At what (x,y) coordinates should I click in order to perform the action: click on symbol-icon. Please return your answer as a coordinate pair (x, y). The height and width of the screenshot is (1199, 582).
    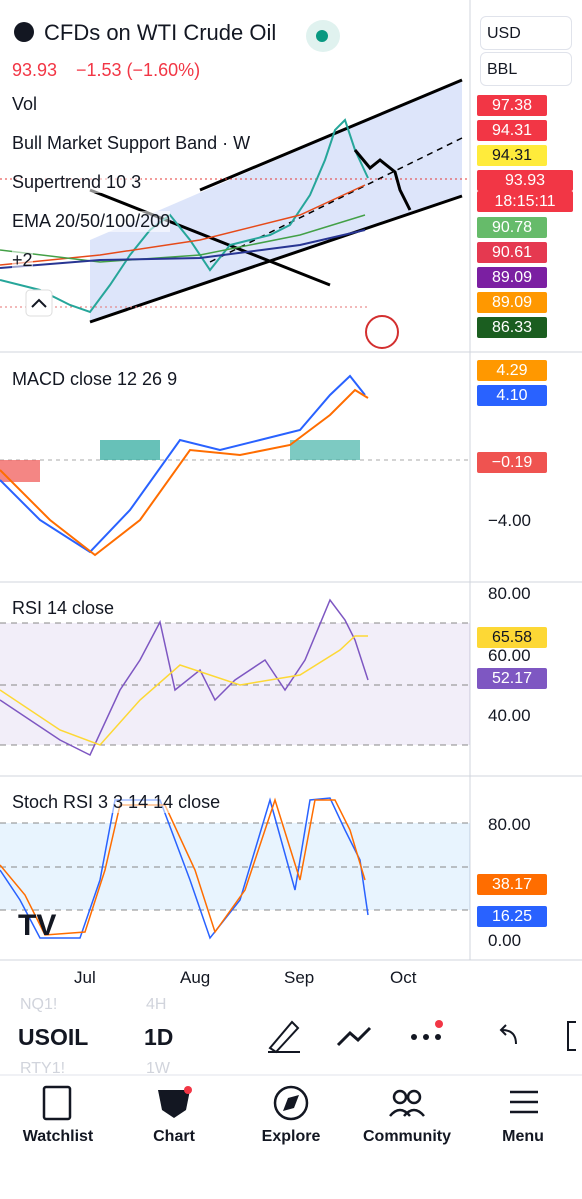
    Looking at the image, I should click on (24, 32).